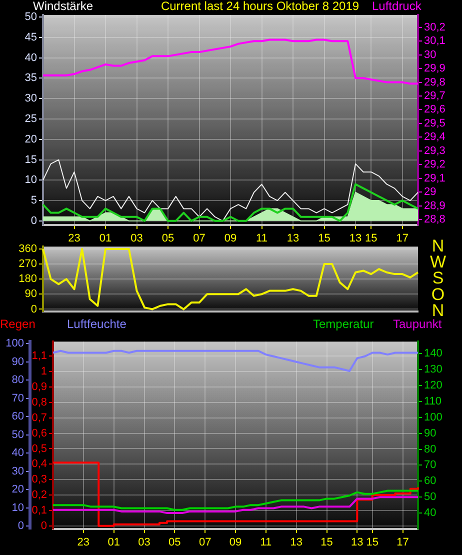  Describe the element at coordinates (430, 513) in the screenshot. I see `y2-tick-label: 40` at that location.